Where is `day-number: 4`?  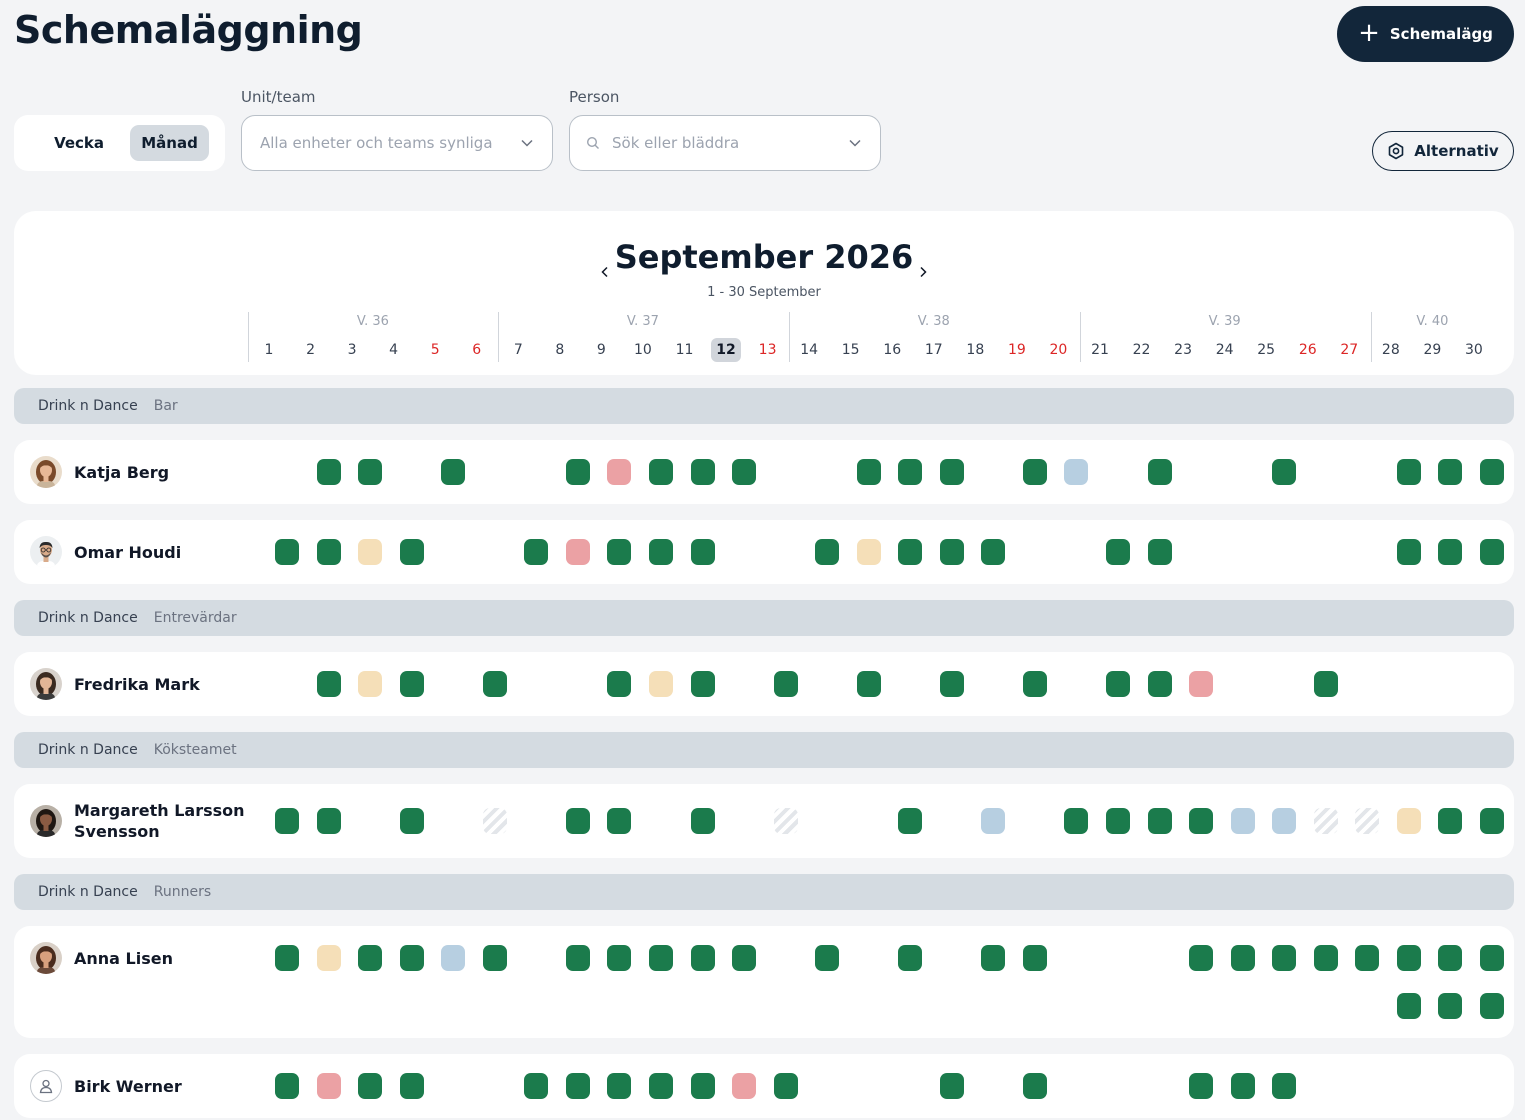
day-number: 4 is located at coordinates (394, 350).